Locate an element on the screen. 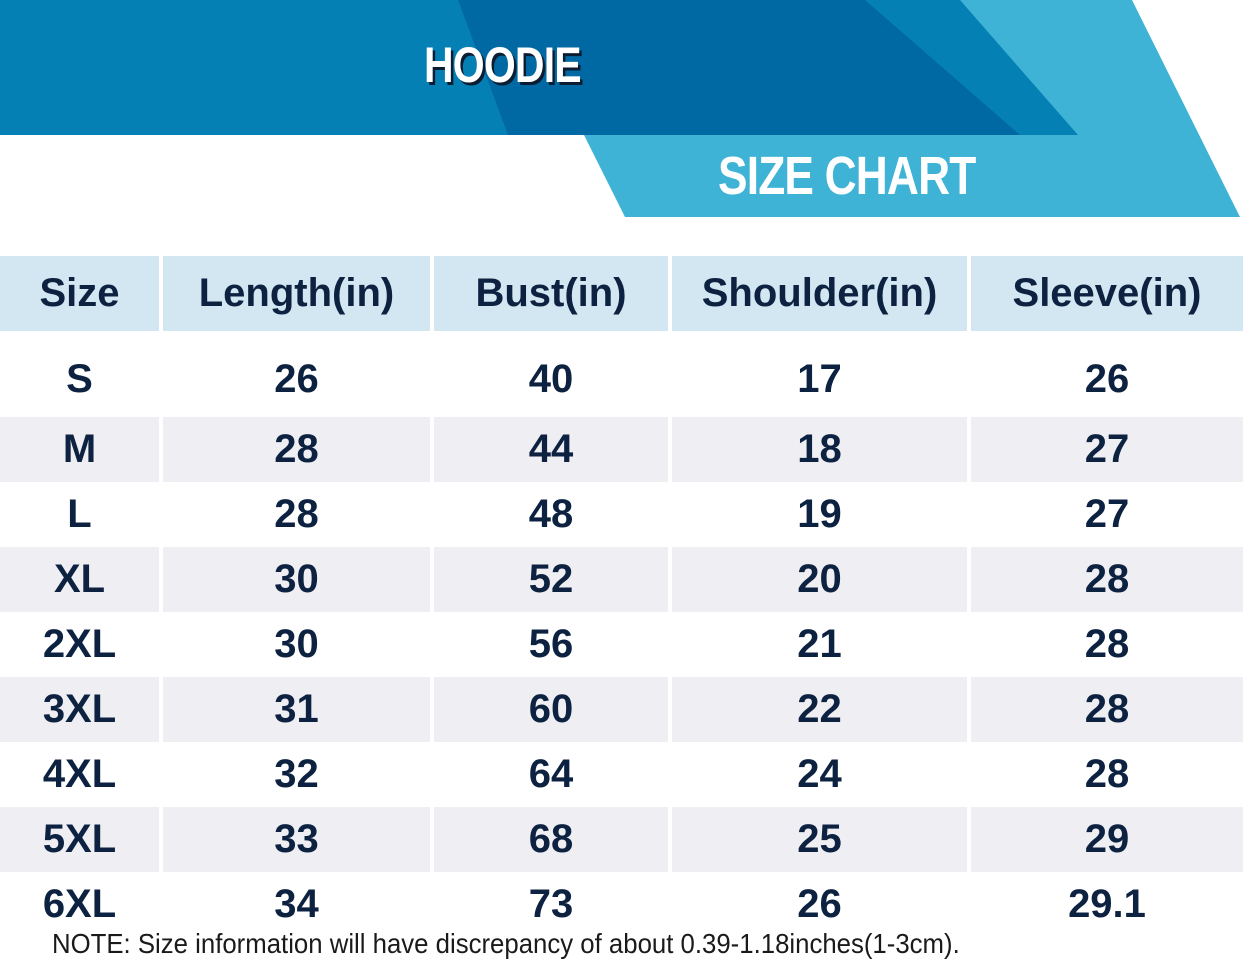 This screenshot has height=972, width=1243. table-cell: 17 is located at coordinates (819, 378).